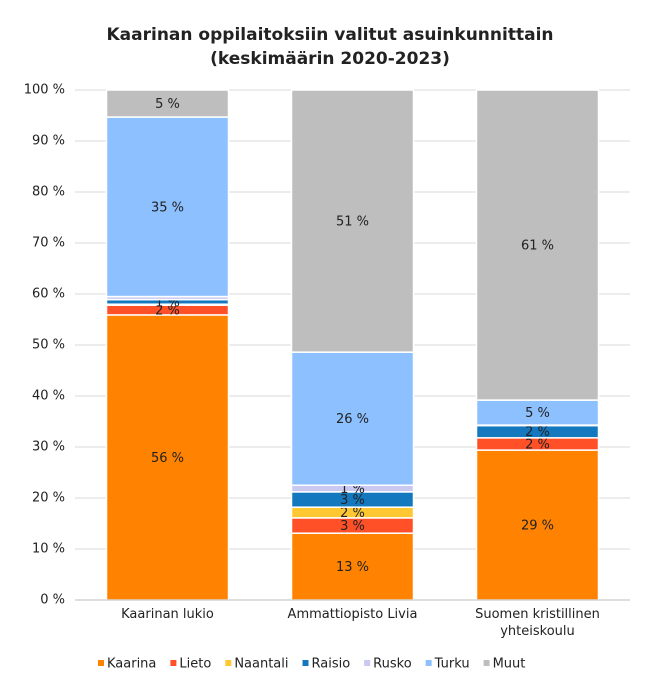 The image size is (646, 687). What do you see at coordinates (352, 614) in the screenshot?
I see `x-tick-label: Ammattiopisto Livia` at bounding box center [352, 614].